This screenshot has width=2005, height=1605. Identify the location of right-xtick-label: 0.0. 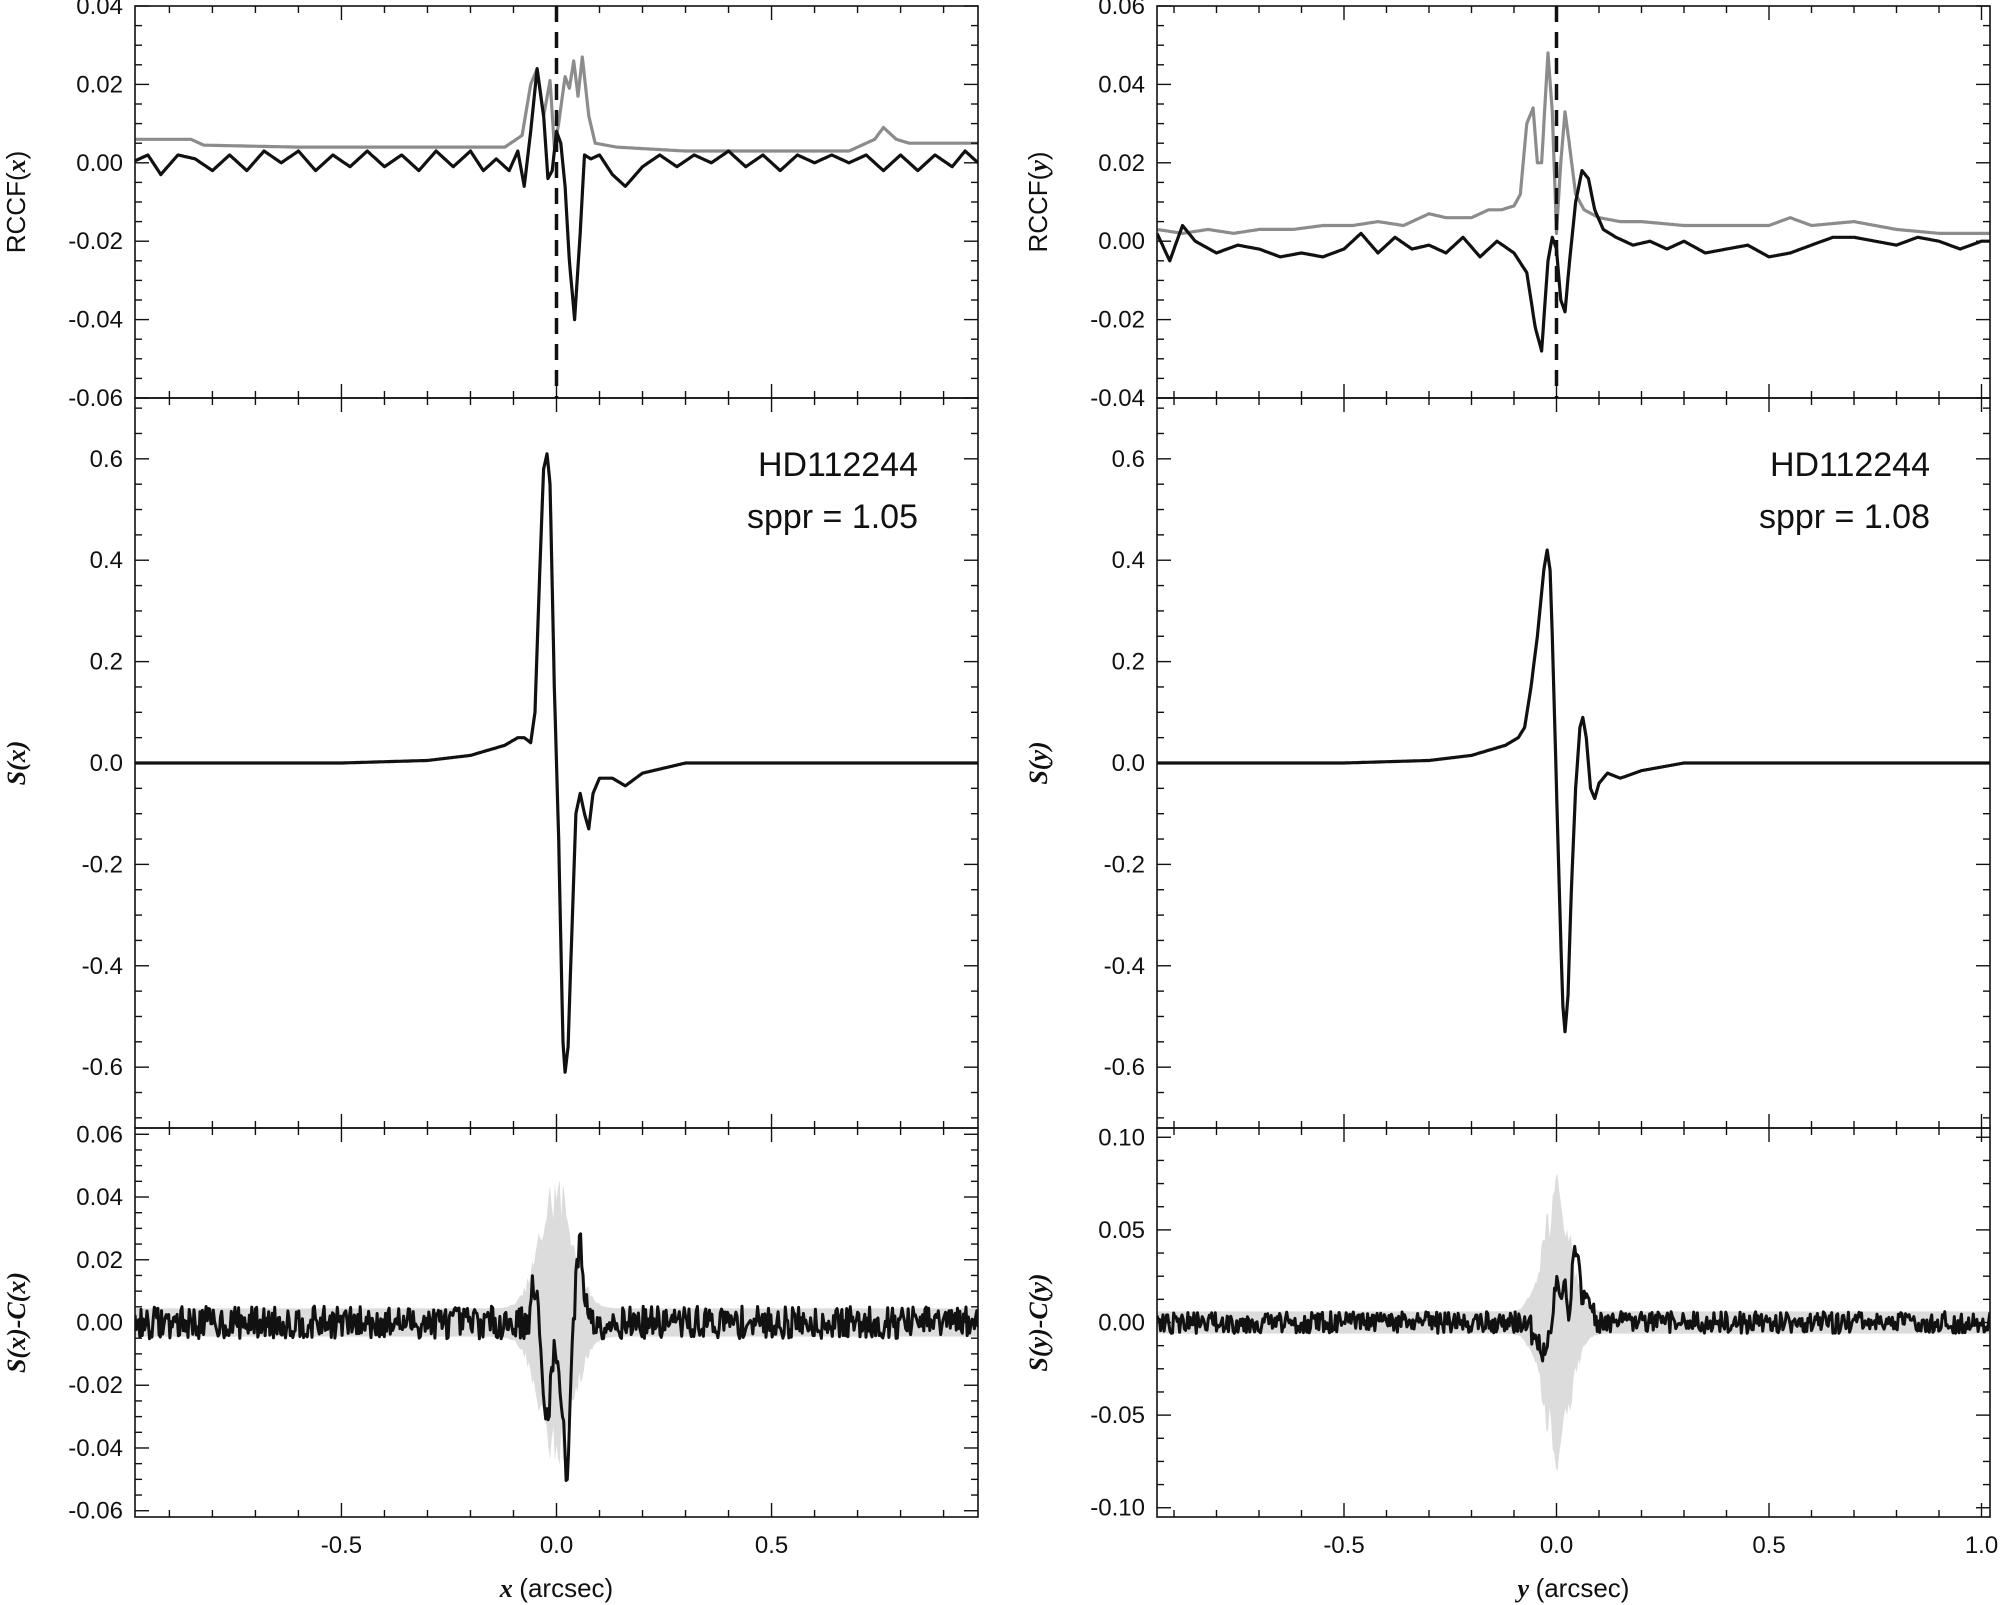
(1556, 1545).